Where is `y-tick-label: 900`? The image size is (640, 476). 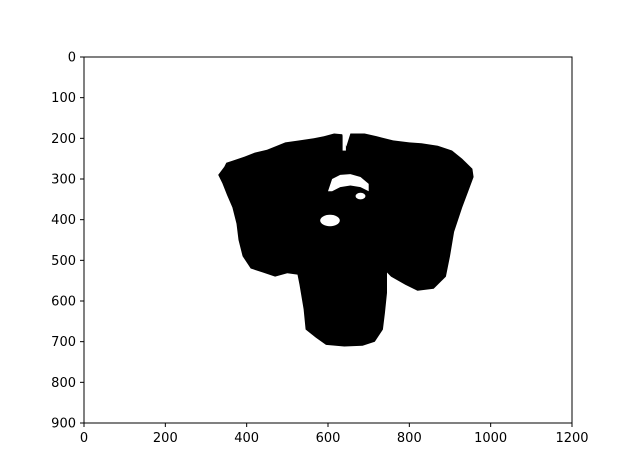 y-tick-label: 900 is located at coordinates (63, 424).